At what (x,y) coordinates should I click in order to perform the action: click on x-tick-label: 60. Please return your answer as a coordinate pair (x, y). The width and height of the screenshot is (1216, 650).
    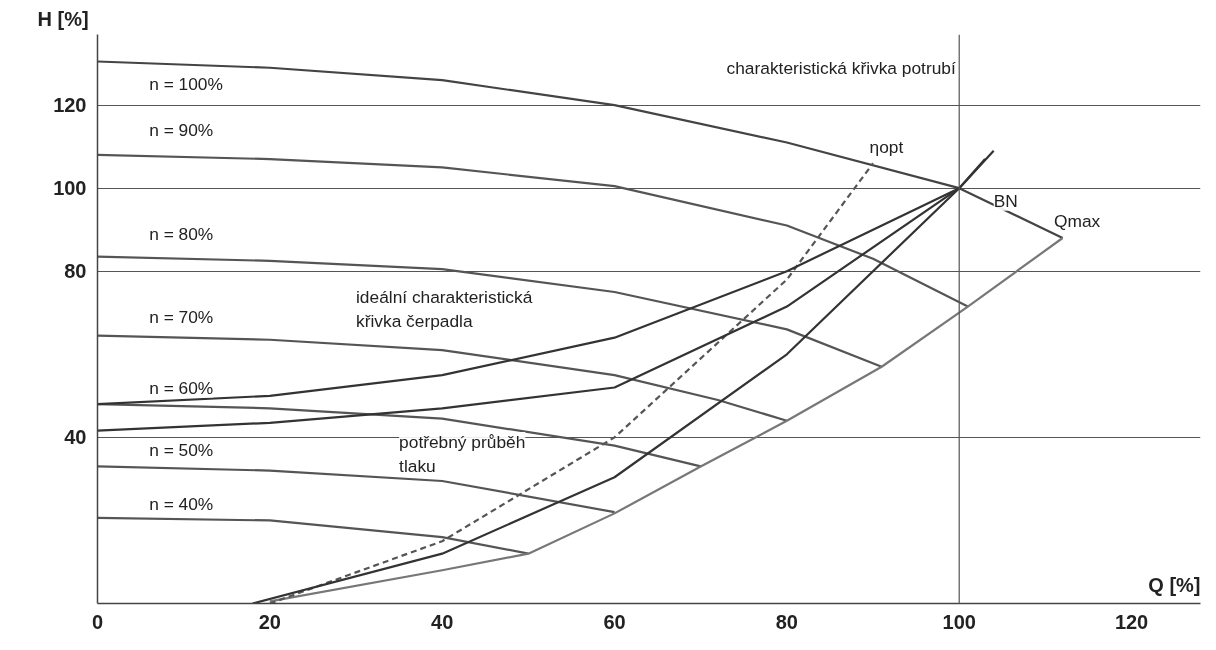
    Looking at the image, I should click on (614, 621).